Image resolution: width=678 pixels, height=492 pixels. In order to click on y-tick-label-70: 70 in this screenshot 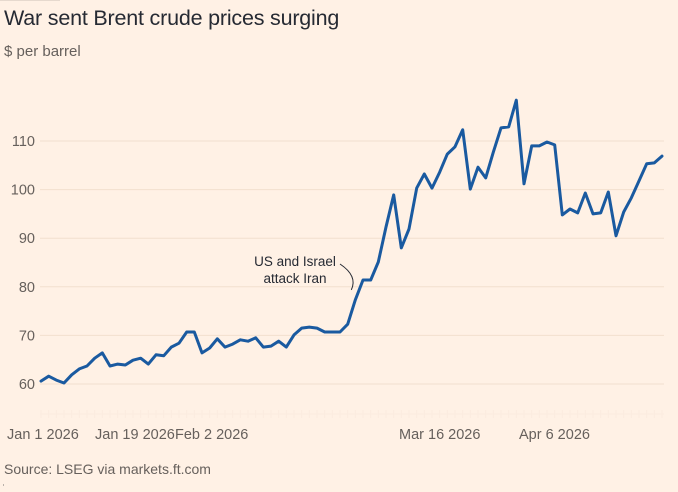, I will do `click(27, 336)`.